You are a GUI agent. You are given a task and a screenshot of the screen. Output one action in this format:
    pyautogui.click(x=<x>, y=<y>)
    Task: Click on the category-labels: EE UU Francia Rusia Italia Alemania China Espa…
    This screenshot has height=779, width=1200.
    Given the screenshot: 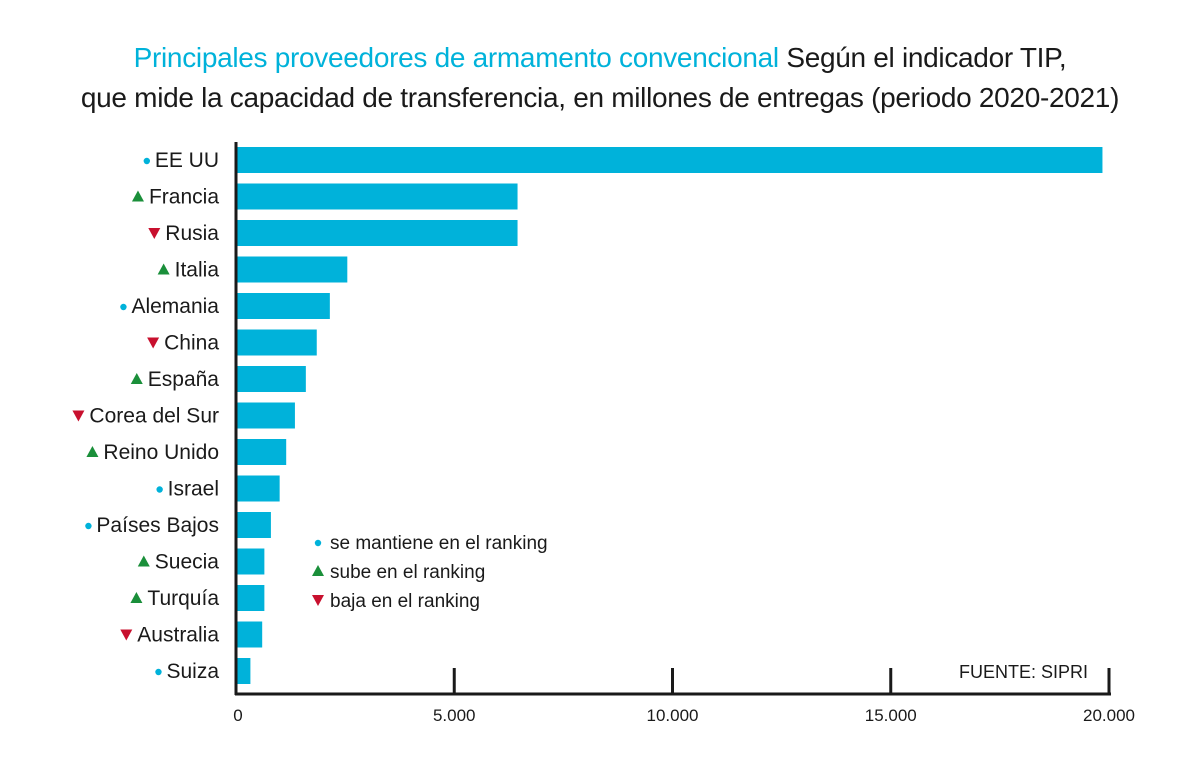 What is the action you would take?
    pyautogui.click(x=145, y=416)
    